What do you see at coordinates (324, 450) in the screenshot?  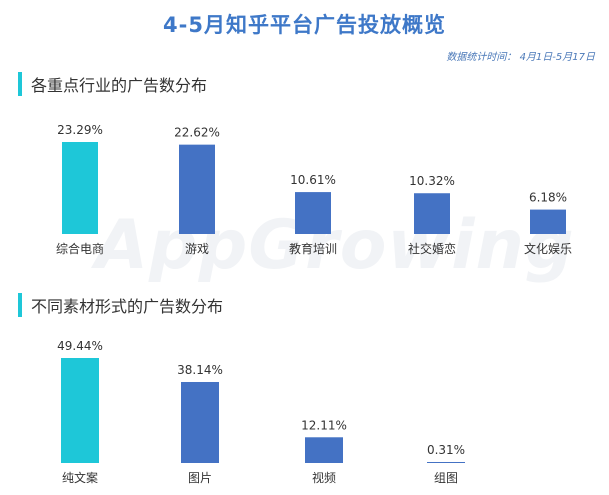 I see `bar-视频` at bounding box center [324, 450].